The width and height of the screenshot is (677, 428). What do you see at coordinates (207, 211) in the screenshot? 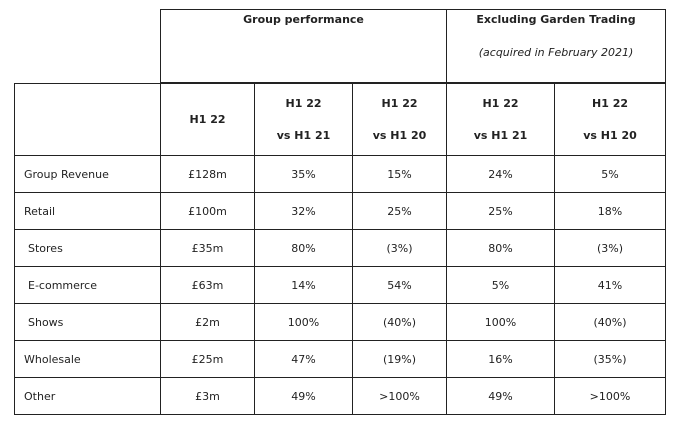
I see `table-cell: £100m` at bounding box center [207, 211].